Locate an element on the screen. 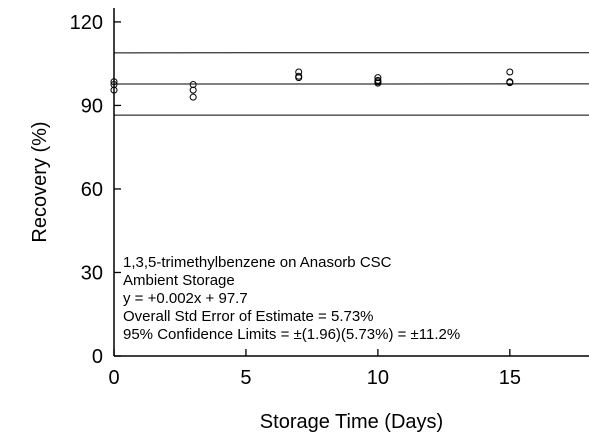 The height and width of the screenshot is (439, 589). annotation-line: y = +0.002x + 97.7 is located at coordinates (185, 298).